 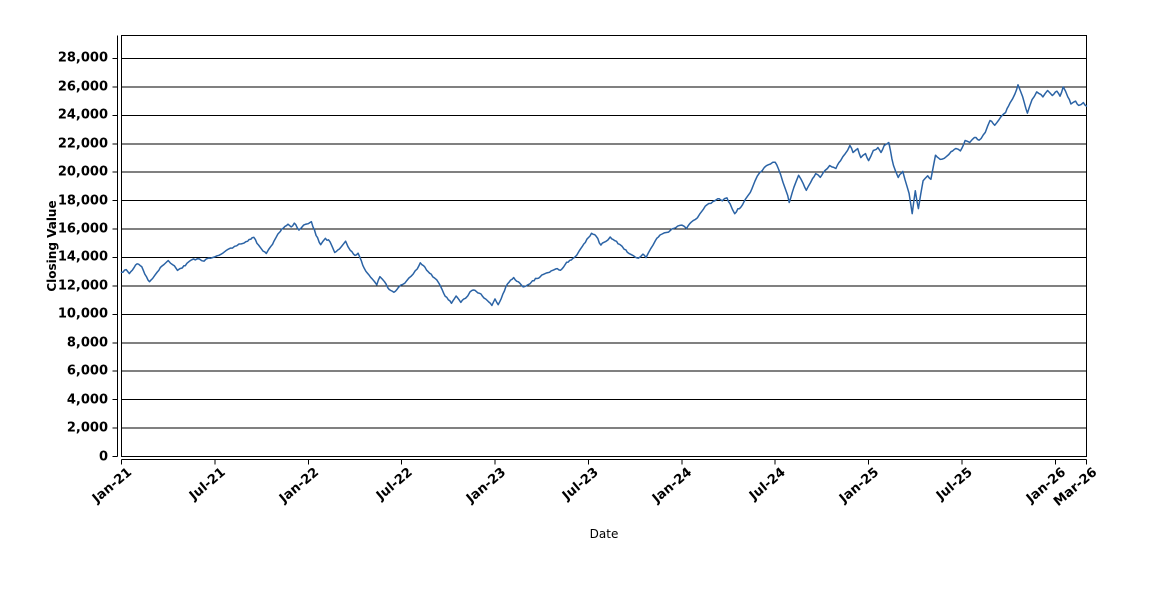 I want to click on y-tick-label: 24,000, so click(x=82, y=115).